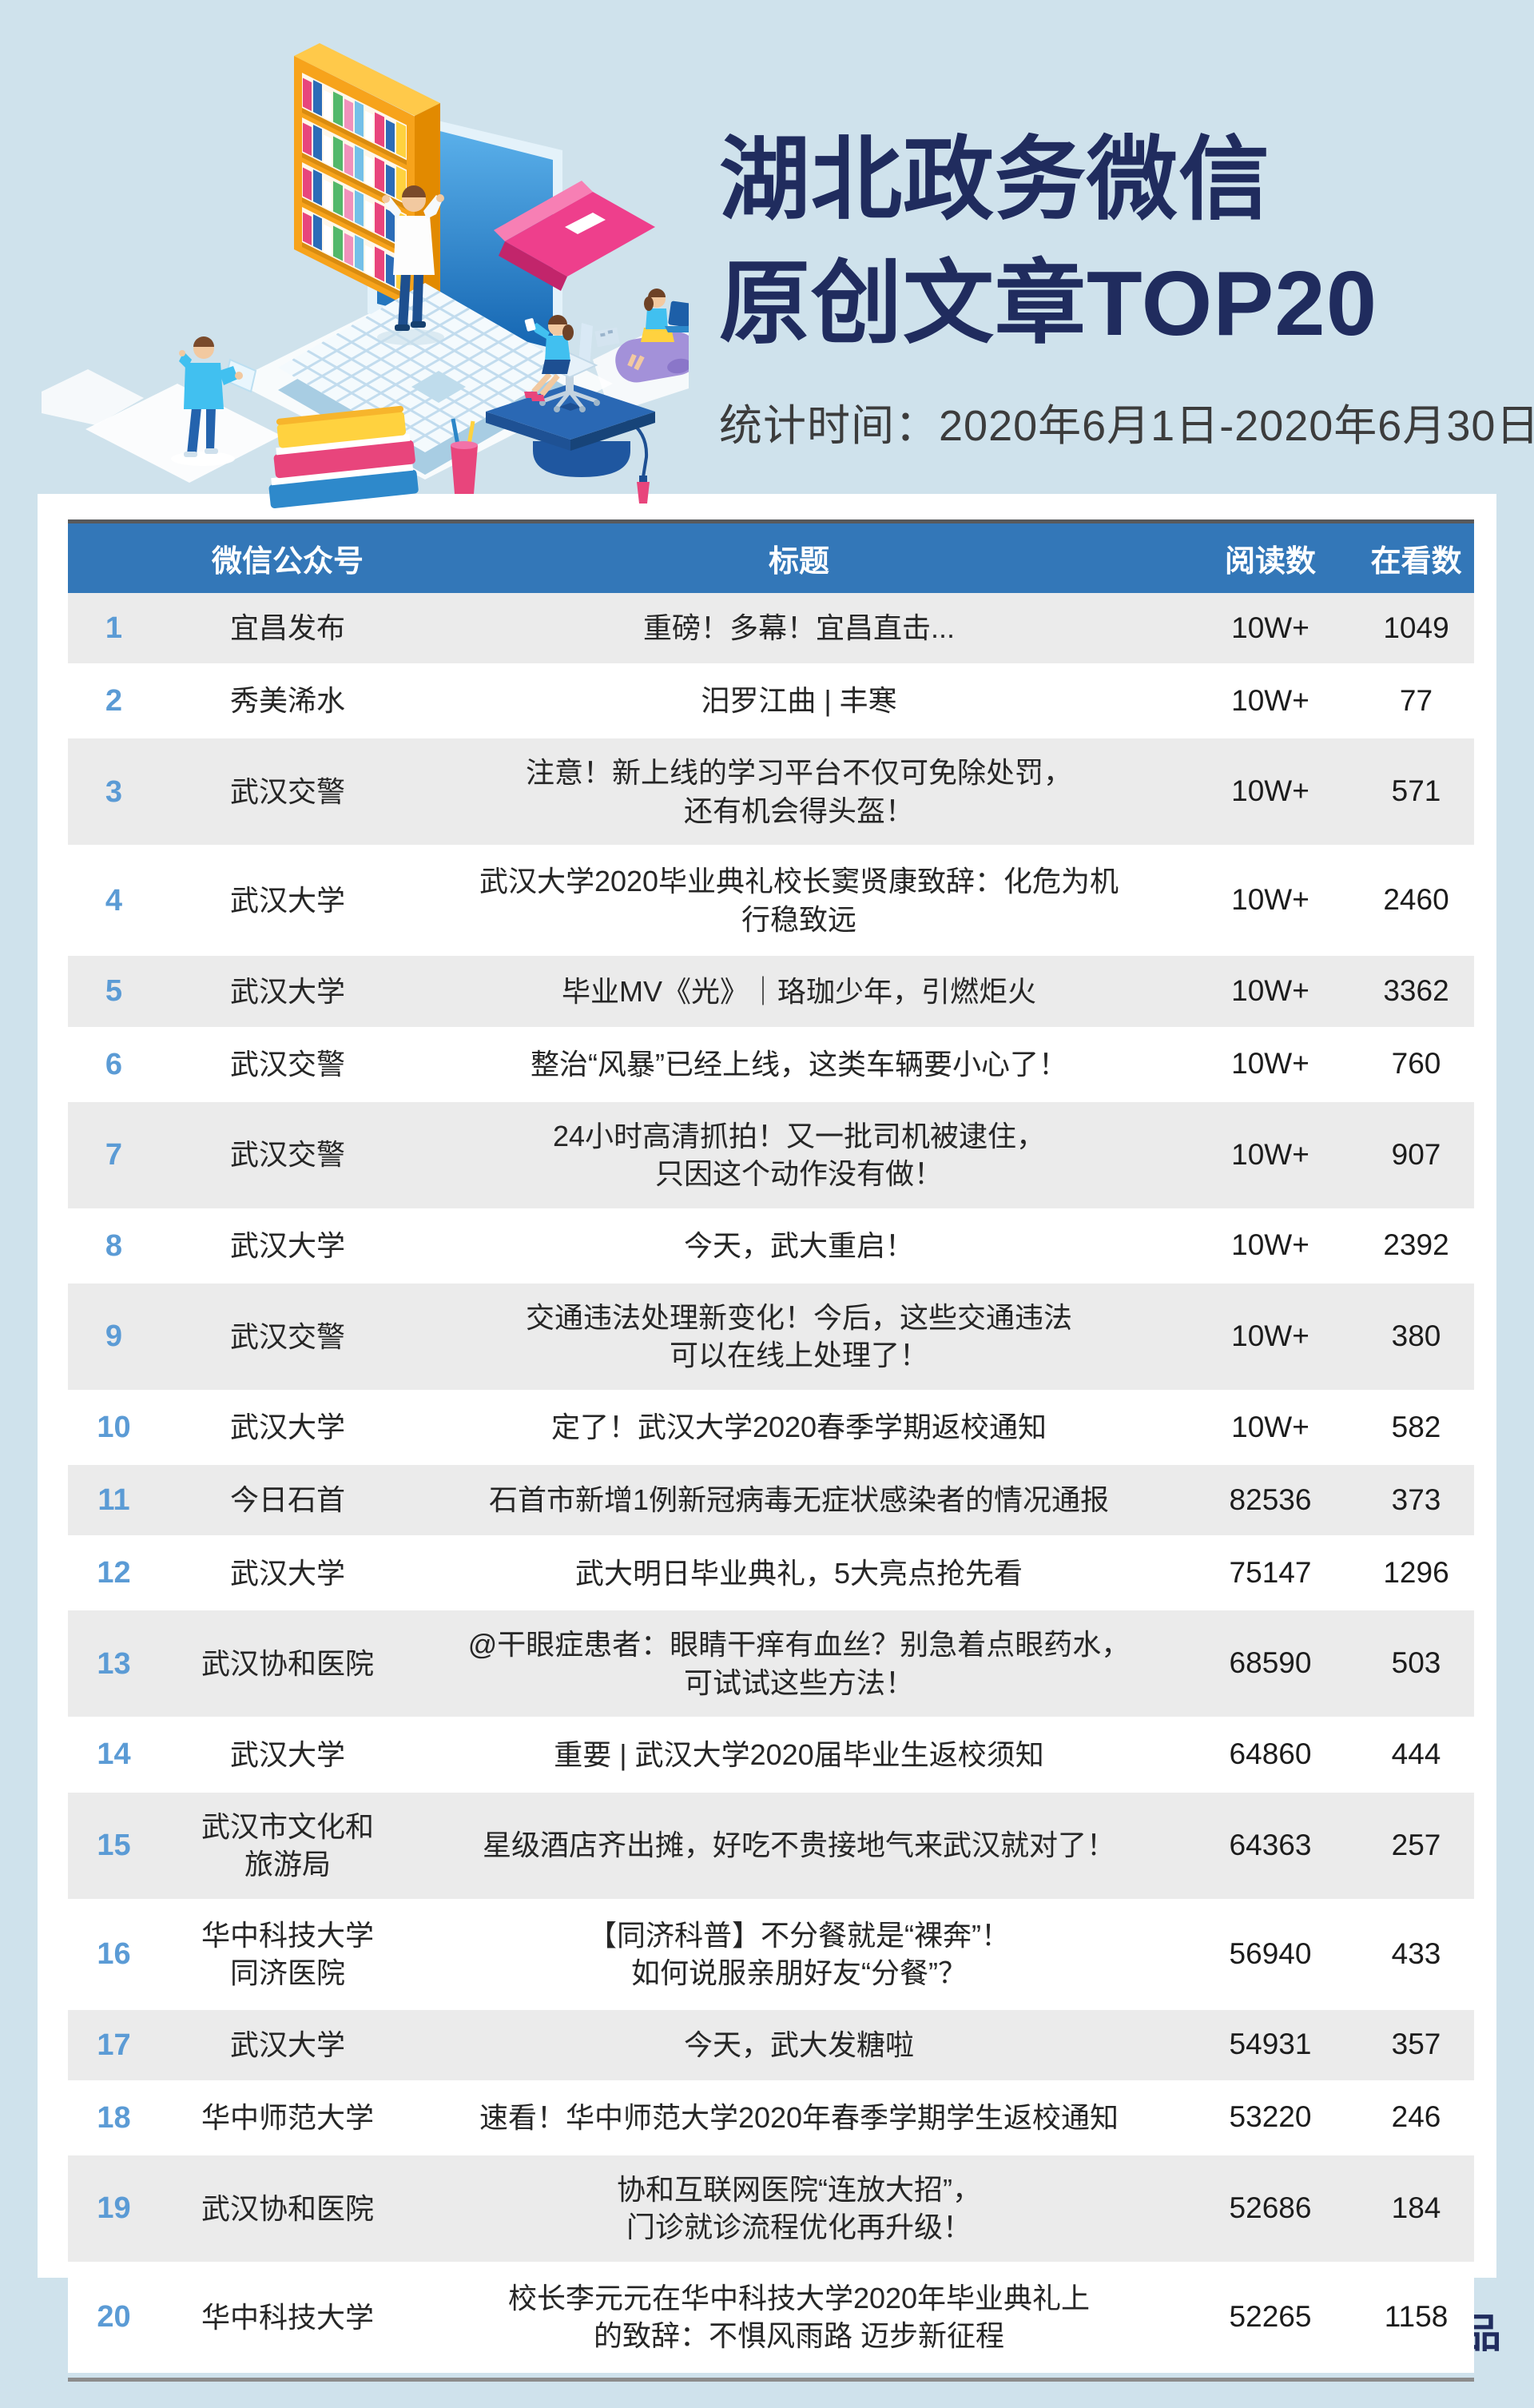 Image resolution: width=1534 pixels, height=2408 pixels. I want to click on read-count: 52265, so click(1270, 2317).